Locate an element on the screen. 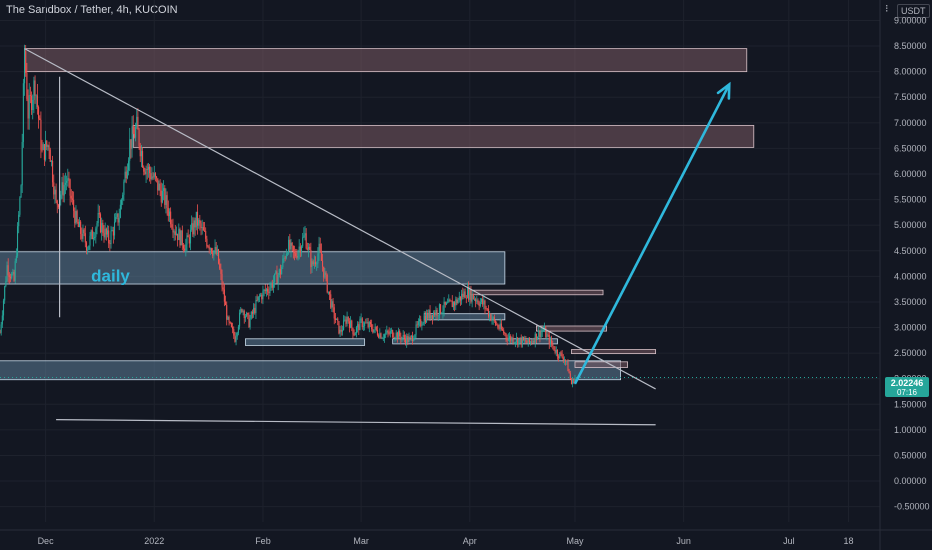  currency-unit-badge: USDT is located at coordinates (913, 11).